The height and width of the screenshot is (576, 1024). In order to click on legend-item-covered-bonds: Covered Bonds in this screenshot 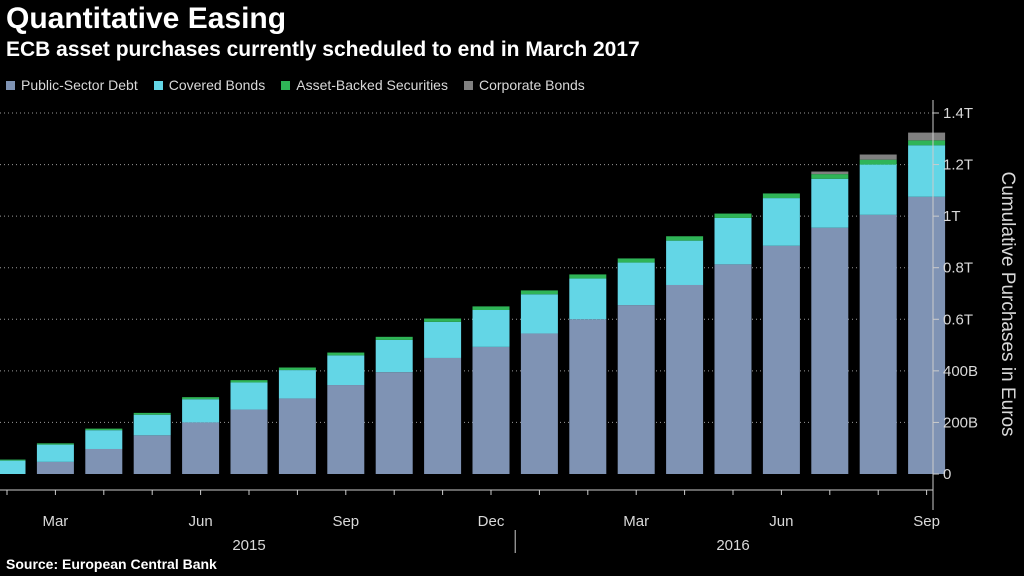, I will do `click(209, 85)`.